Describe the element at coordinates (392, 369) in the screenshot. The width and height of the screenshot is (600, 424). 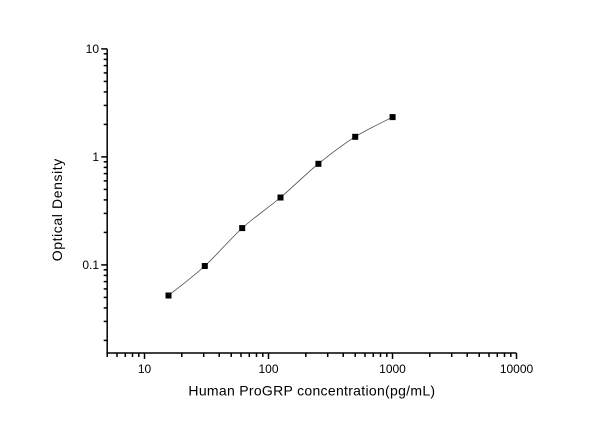
I see `svg-text: 1000` at that location.